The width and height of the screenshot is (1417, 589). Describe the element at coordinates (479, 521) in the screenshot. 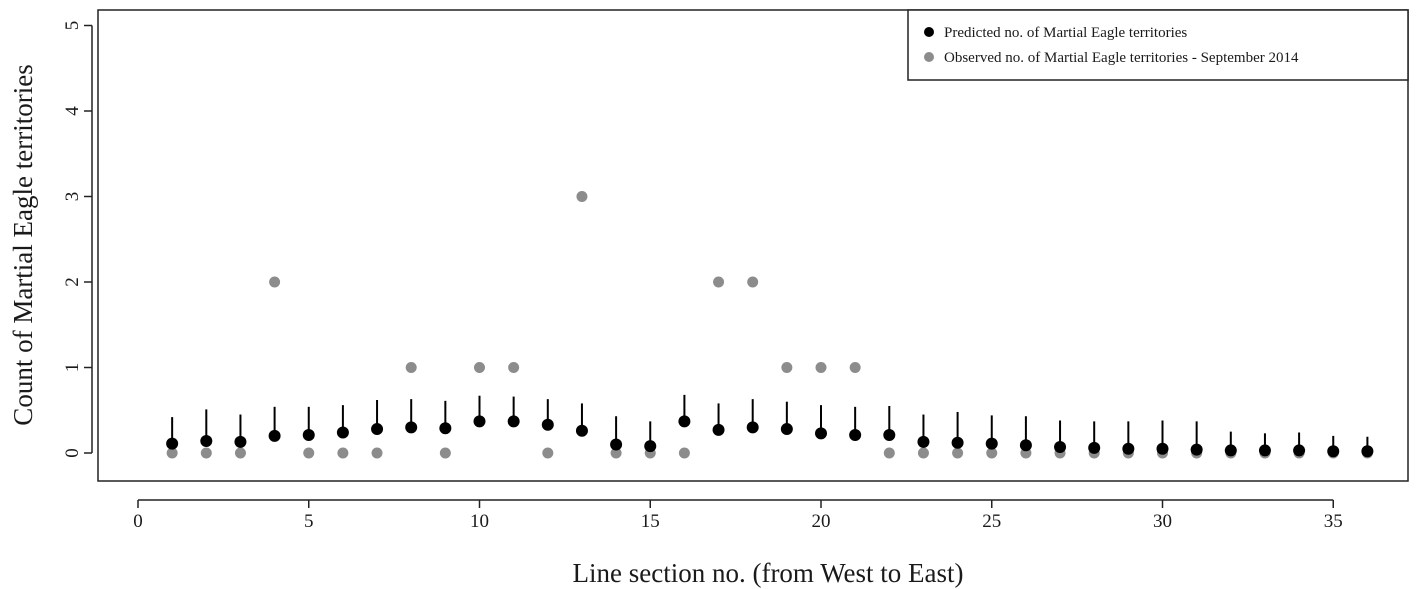

I see `x-tick-label: 10` at that location.